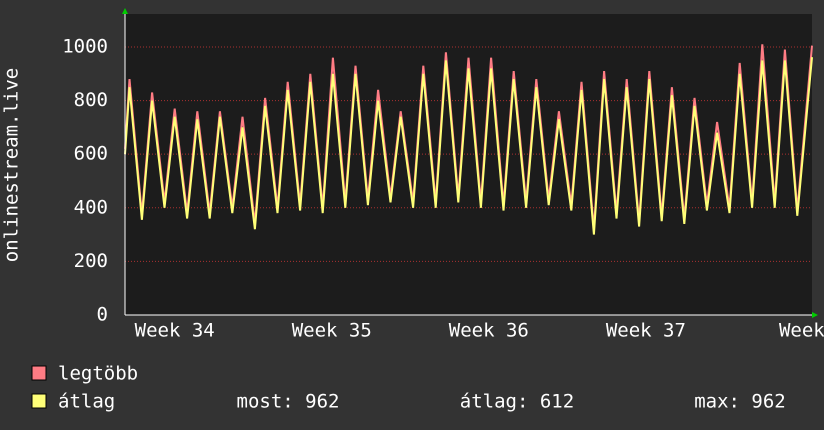 This screenshot has width=824, height=430. I want to click on legend-label: átlag, so click(86, 402).